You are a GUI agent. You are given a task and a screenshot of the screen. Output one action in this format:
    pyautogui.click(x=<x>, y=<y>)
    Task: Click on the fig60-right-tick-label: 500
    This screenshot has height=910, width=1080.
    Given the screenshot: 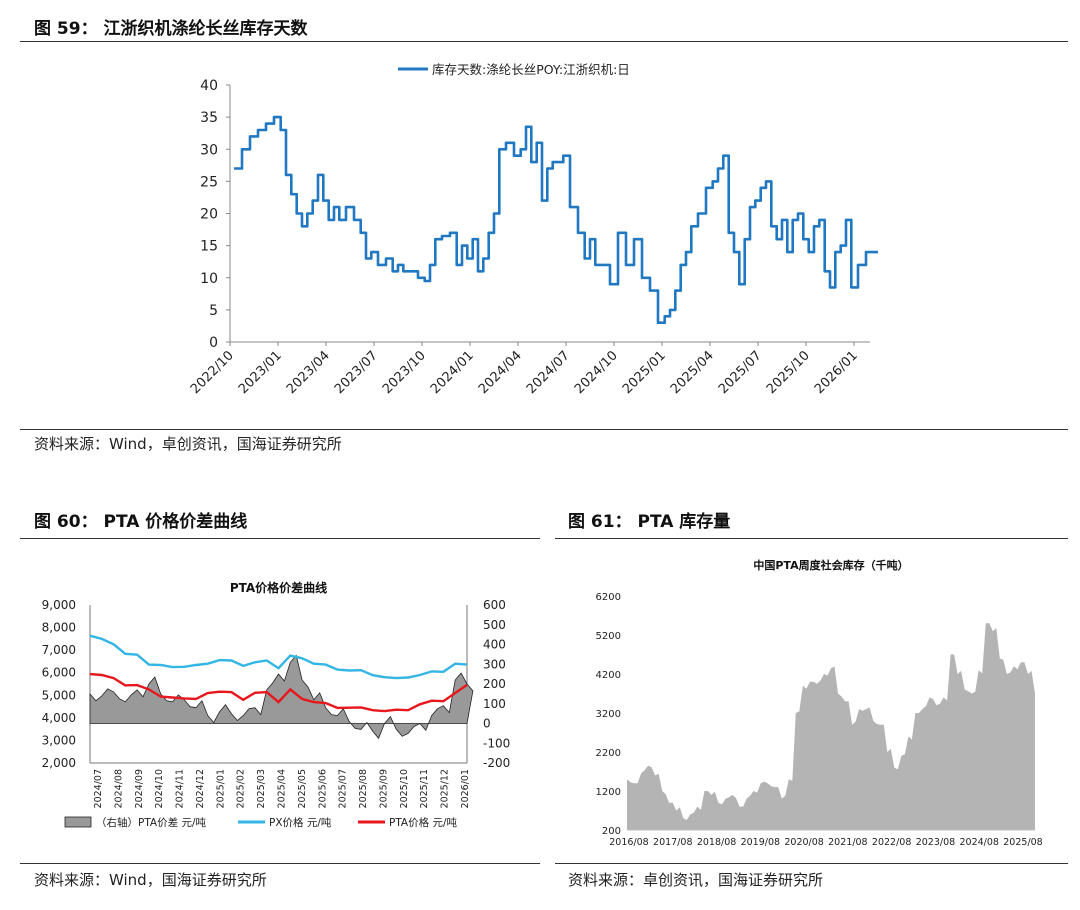 What is the action you would take?
    pyautogui.click(x=494, y=625)
    